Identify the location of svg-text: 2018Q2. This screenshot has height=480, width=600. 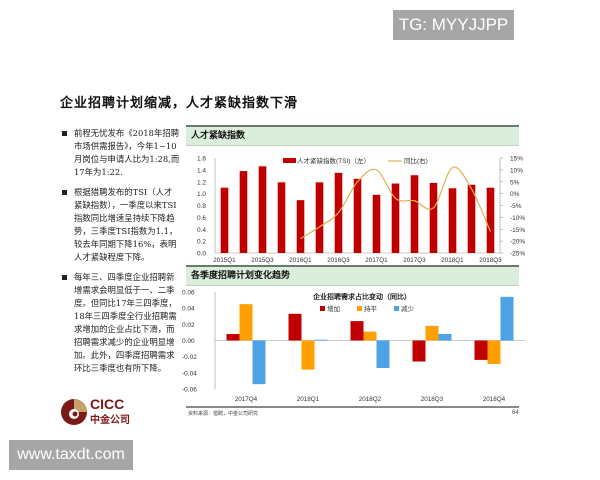
(370, 399).